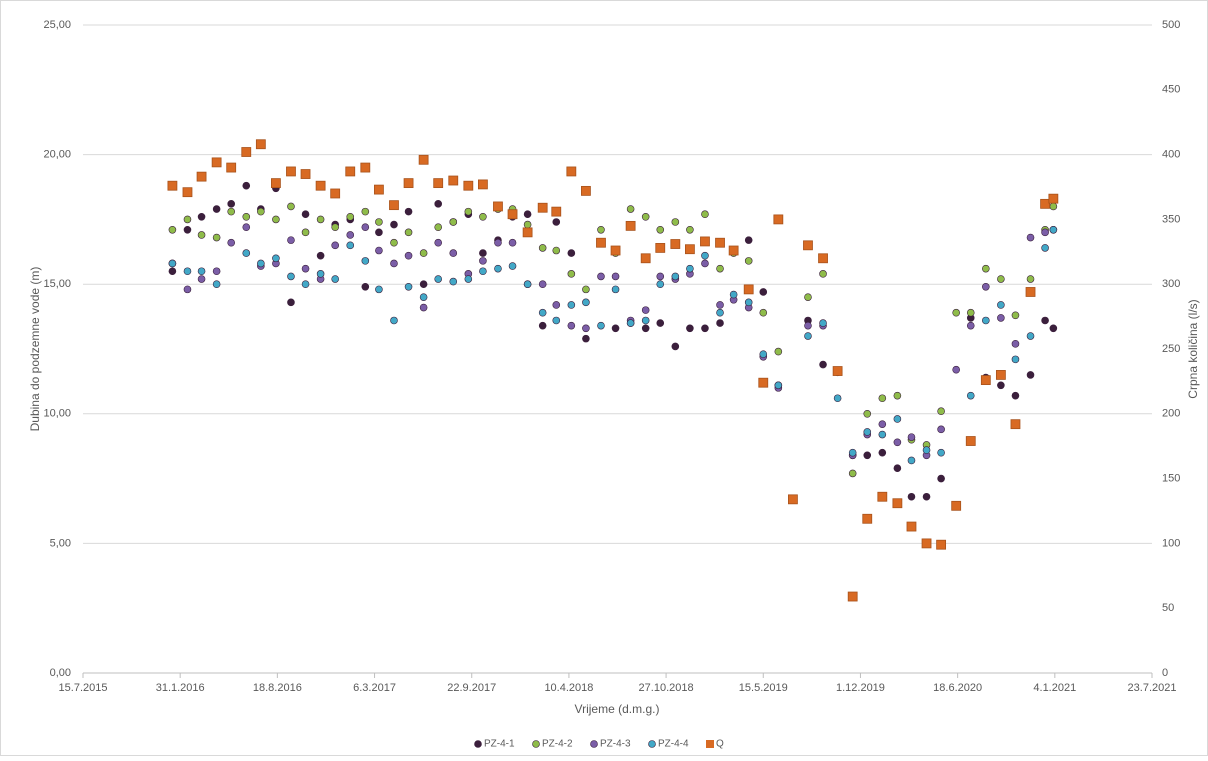  I want to click on x-tick-label: 22.9.2017, so click(471, 688).